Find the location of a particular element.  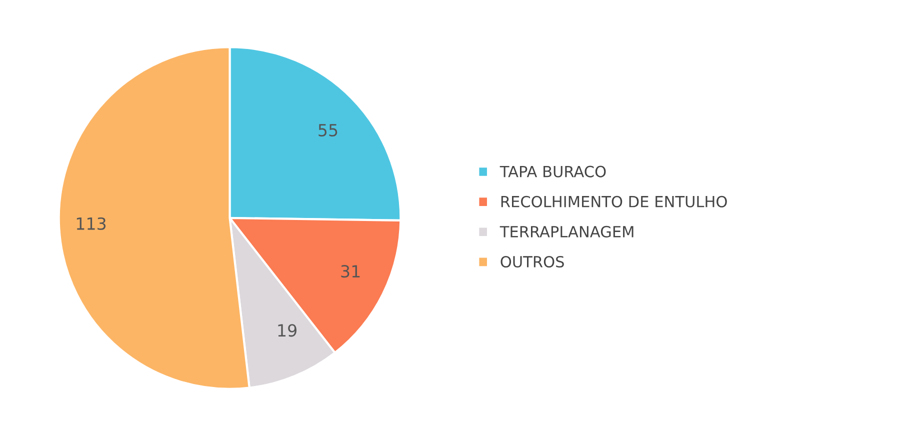

data-label: 31 is located at coordinates (350, 271).